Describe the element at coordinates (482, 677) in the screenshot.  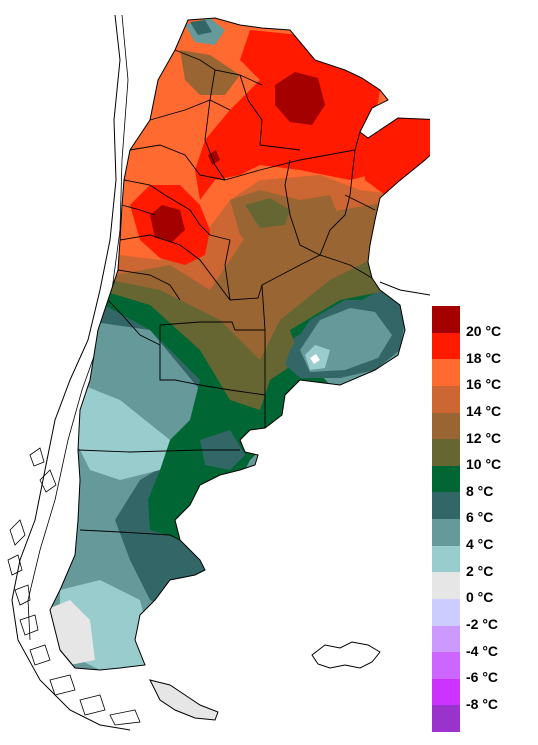
I see `legend-label: -6 °C` at that location.